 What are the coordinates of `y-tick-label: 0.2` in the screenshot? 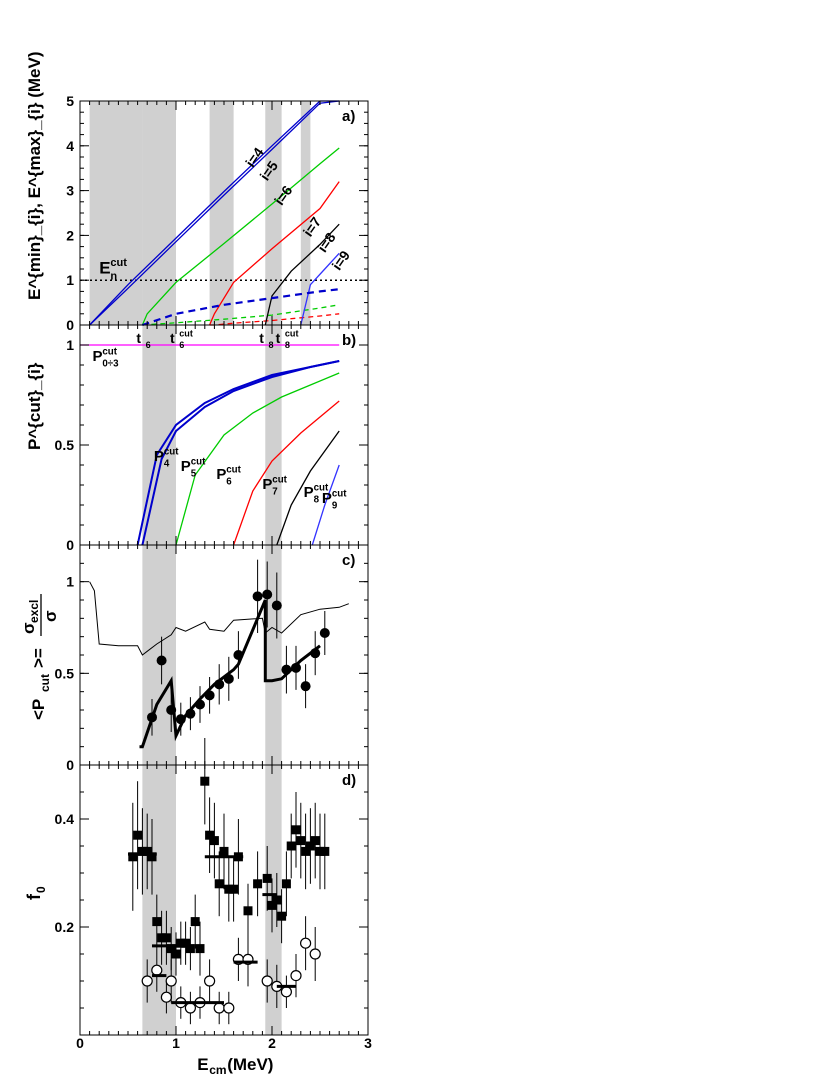 It's located at (65, 927).